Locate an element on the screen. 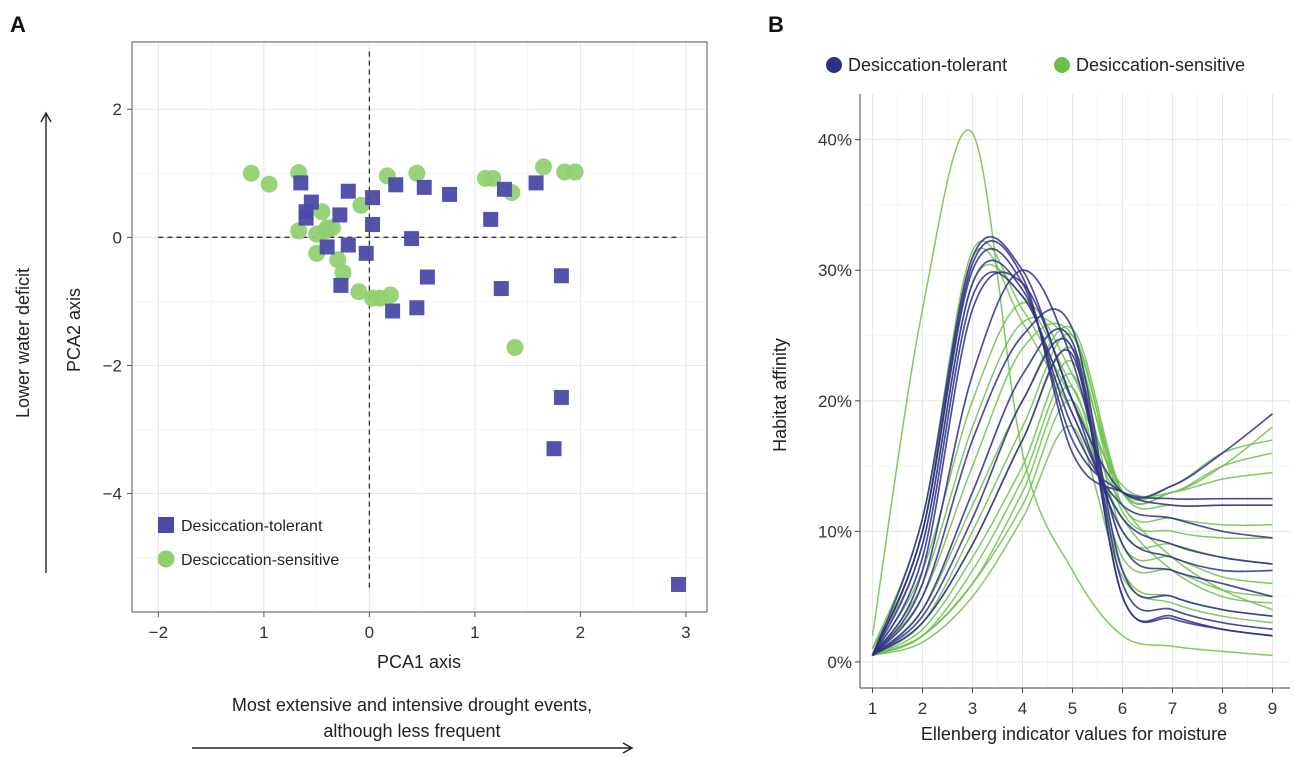  panel-label-a: A is located at coordinates (18, 24).